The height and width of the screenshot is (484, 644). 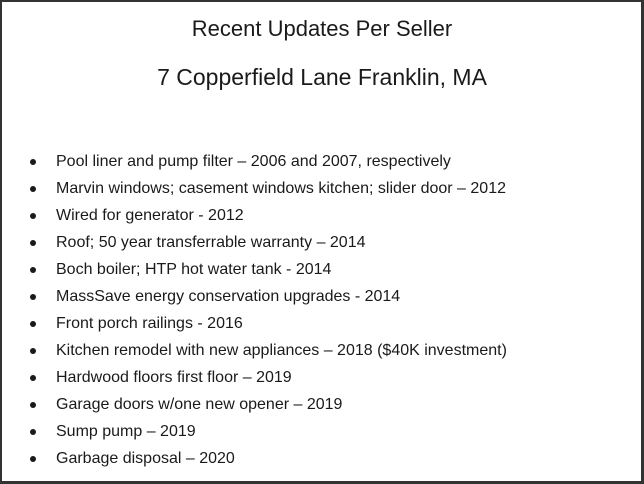 I want to click on document-title: Recent Updates Per Seller, so click(x=322, y=28).